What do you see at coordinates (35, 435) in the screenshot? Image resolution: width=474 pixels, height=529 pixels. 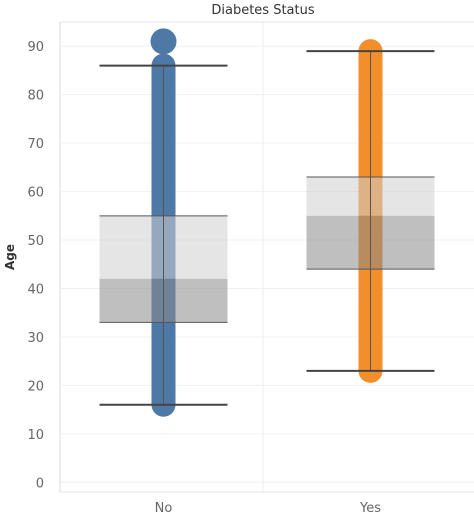 I see `y-tick-label: 10` at bounding box center [35, 435].